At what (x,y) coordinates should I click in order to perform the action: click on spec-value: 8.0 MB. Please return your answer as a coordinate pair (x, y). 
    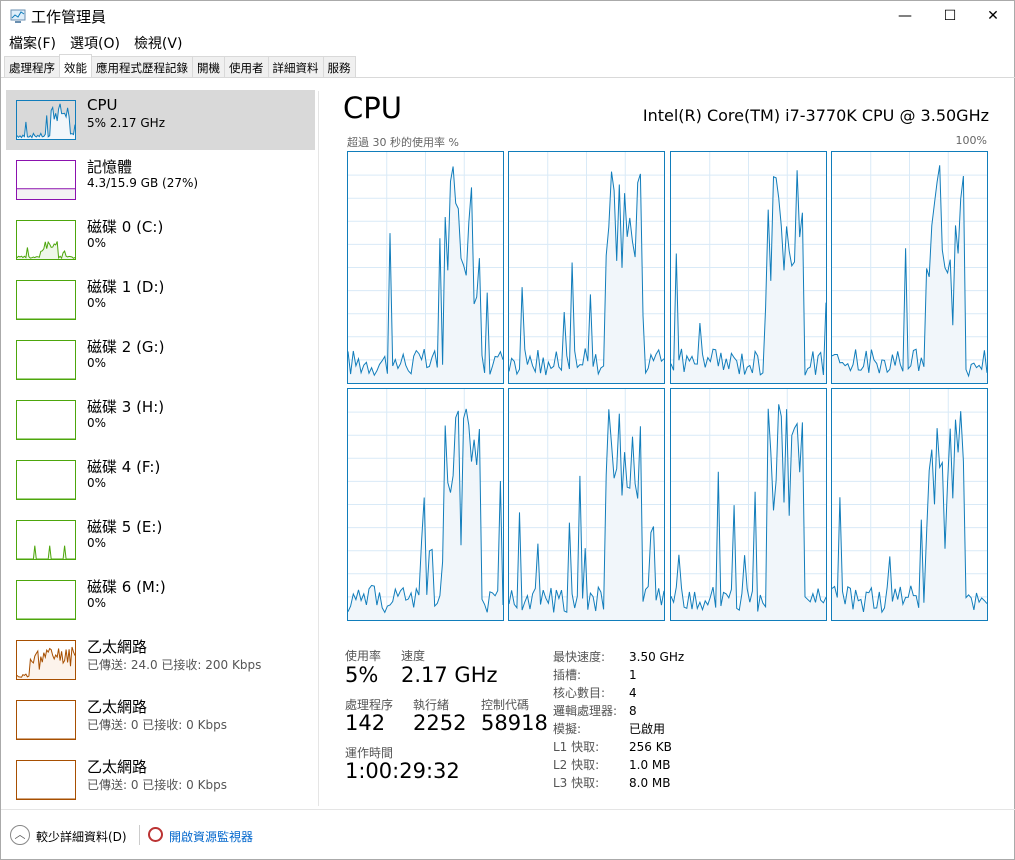
    Looking at the image, I should click on (650, 783).